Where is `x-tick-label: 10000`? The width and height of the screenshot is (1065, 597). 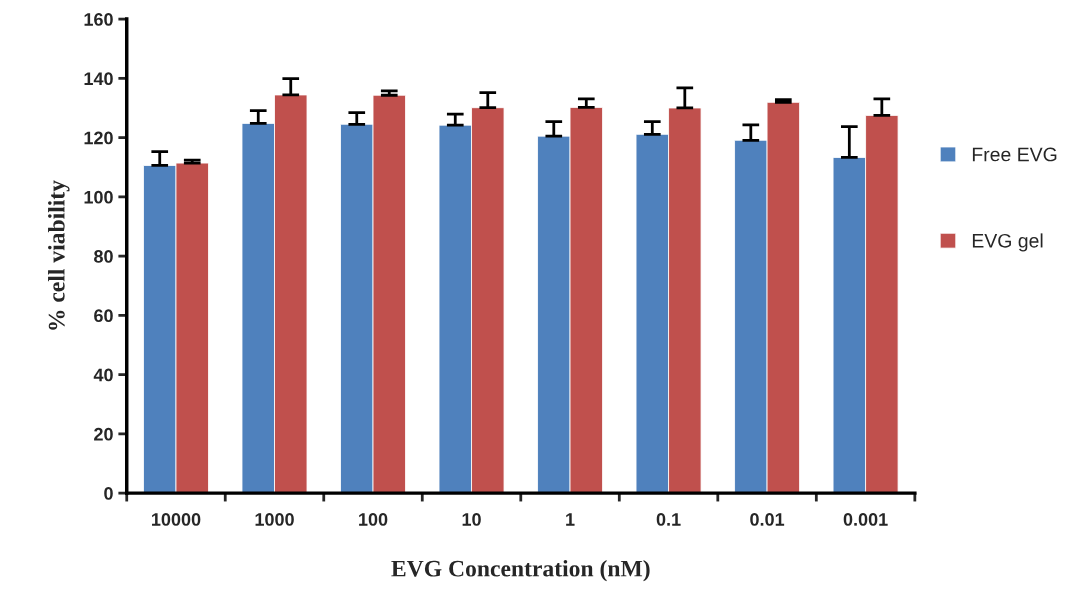 x-tick-label: 10000 is located at coordinates (176, 519).